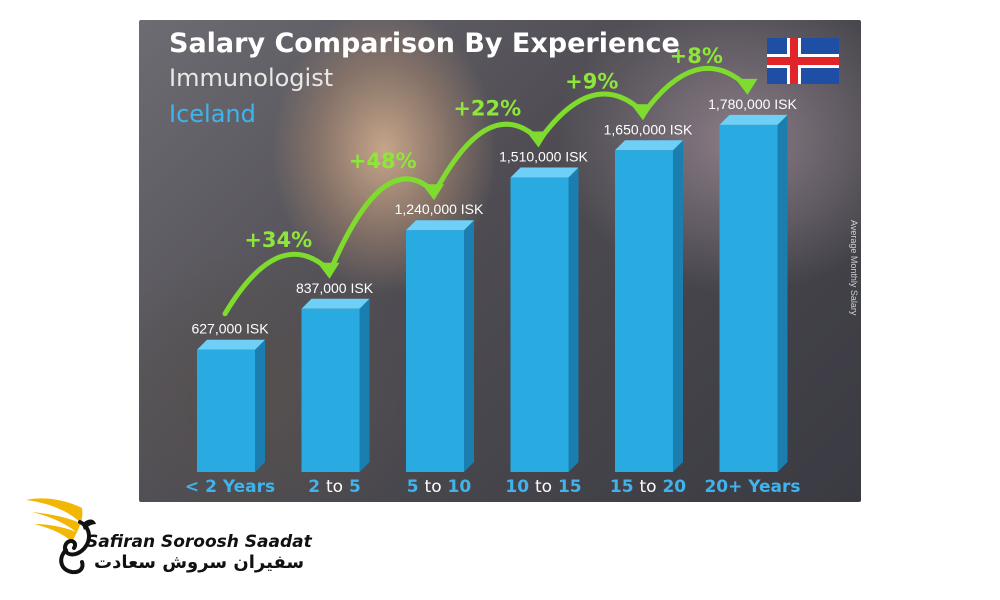  I want to click on value-label: 1,650,000 ISK, so click(648, 129).